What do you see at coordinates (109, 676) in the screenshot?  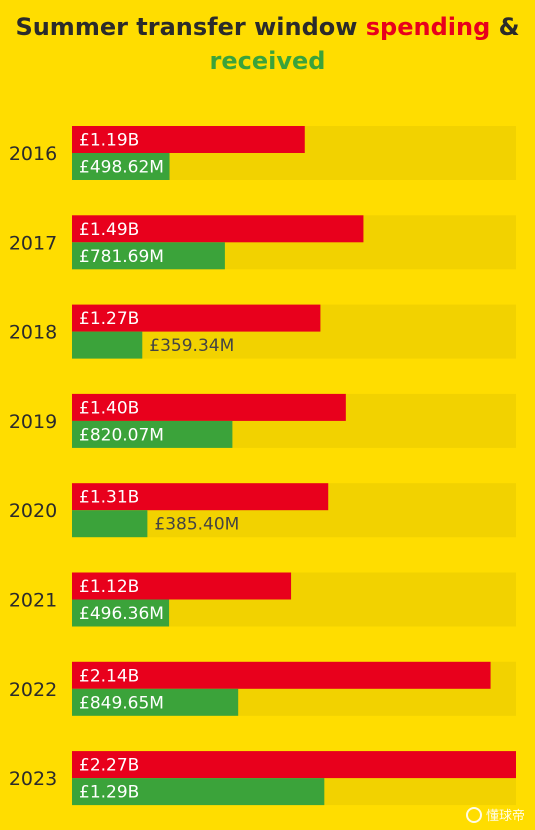 I see `spending-value-label: £2.14B` at bounding box center [109, 676].